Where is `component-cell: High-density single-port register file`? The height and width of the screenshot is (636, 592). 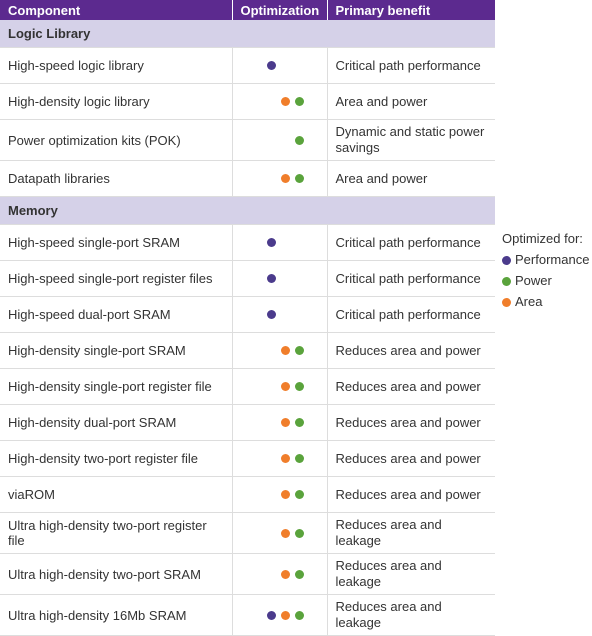
component-cell: High-density single-port register file is located at coordinates (116, 386).